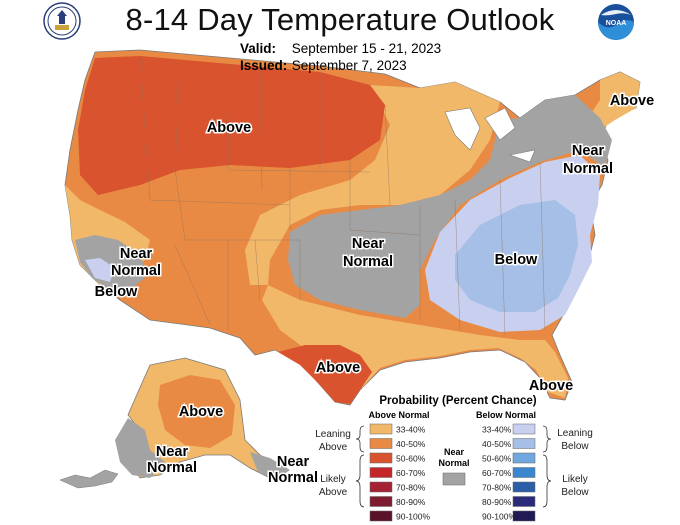 This screenshot has height=525, width=680. Describe the element at coordinates (411, 430) in the screenshot. I see `legend-above-range-0: 33-40%` at that location.